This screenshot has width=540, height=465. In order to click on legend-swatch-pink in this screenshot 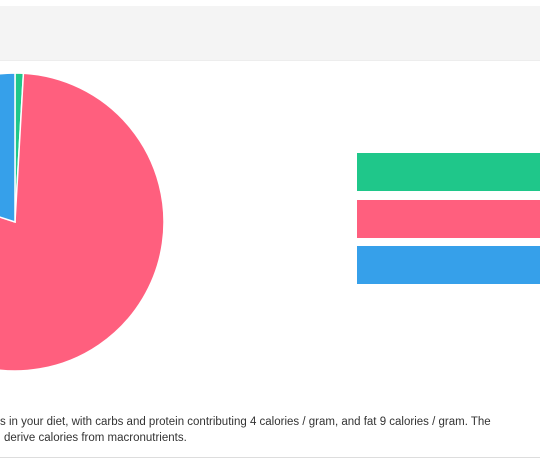, I will do `click(448, 219)`.